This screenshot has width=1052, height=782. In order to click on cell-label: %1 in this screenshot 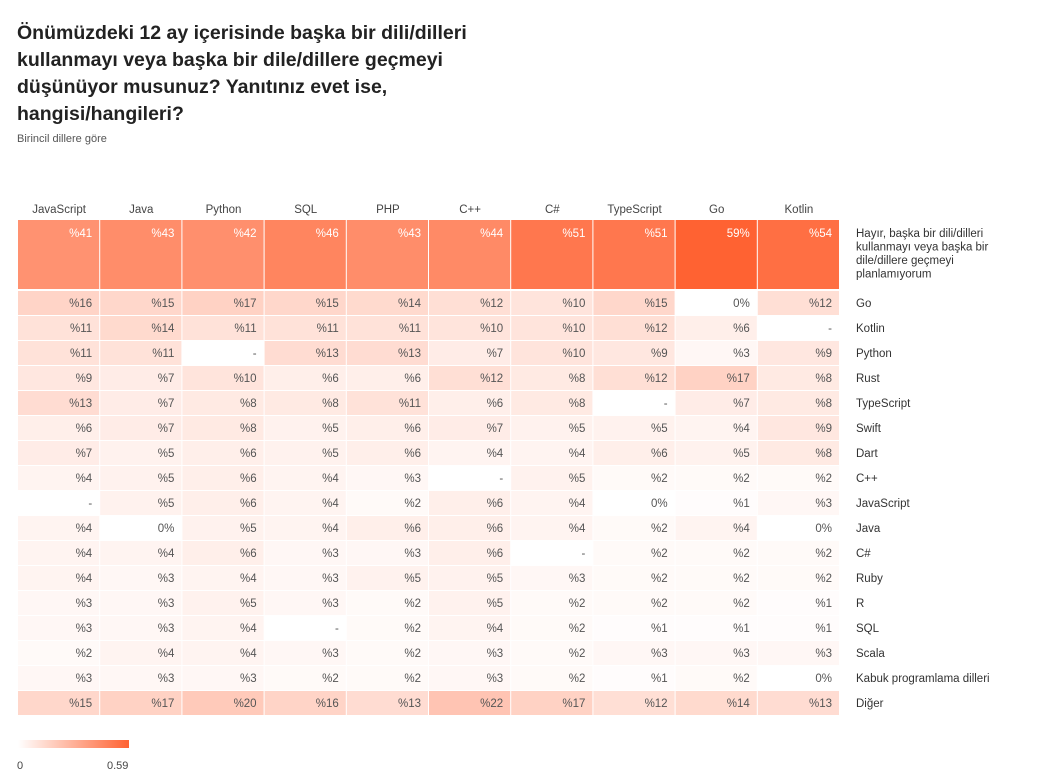, I will do `click(741, 629)`.